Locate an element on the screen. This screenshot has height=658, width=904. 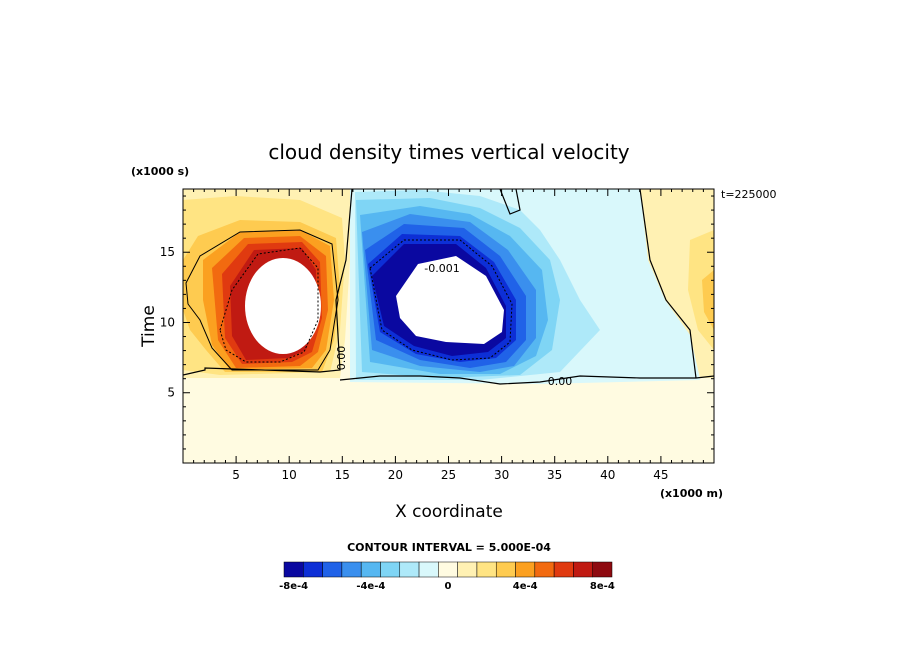
x-tick-label: 5 is located at coordinates (236, 475).